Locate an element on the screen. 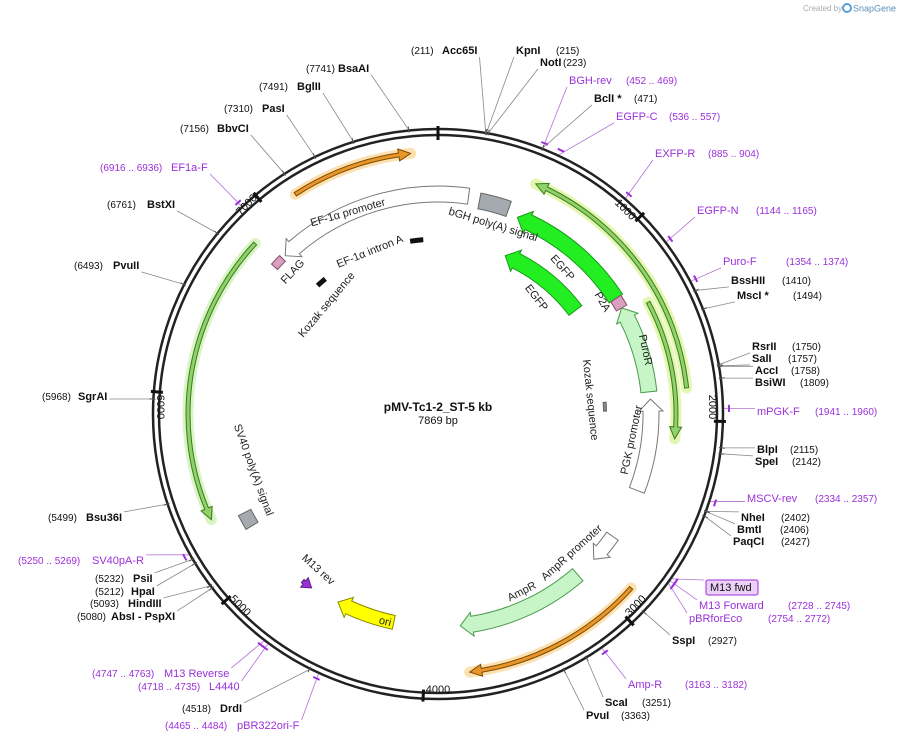  enzyme-label: (2142) SpeI is located at coordinates (788, 462).